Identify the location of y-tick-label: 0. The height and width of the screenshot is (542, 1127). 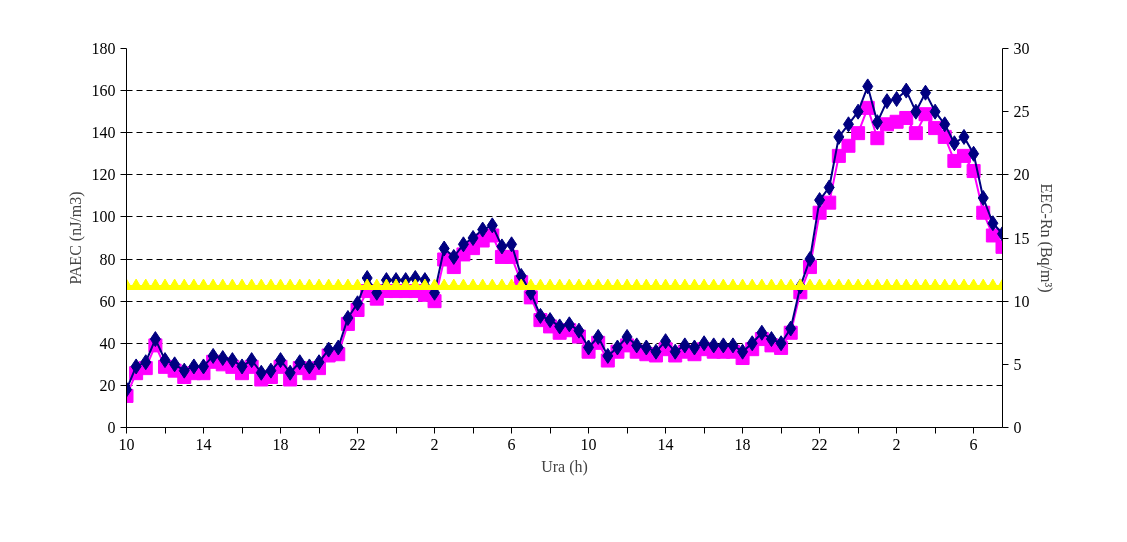
(111, 427).